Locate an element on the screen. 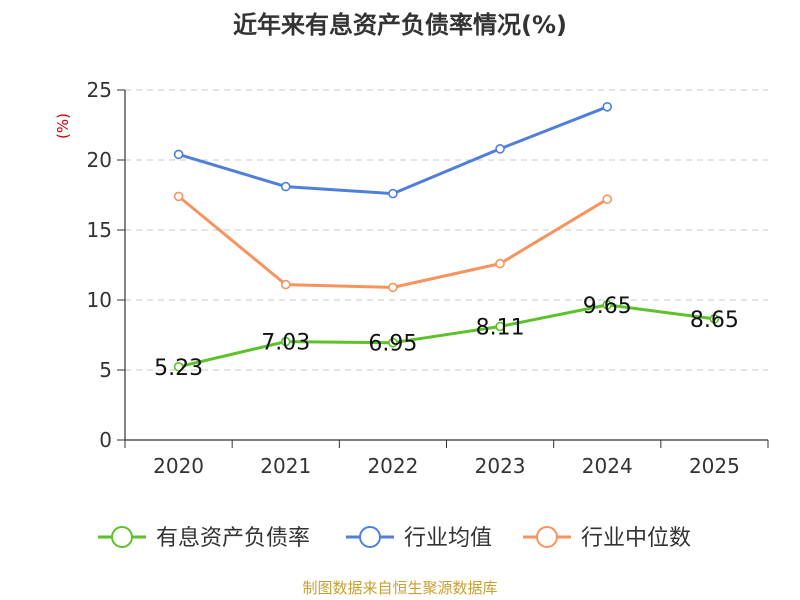 The image size is (800, 600). legend-item-2: 行业中位数 is located at coordinates (607, 538).